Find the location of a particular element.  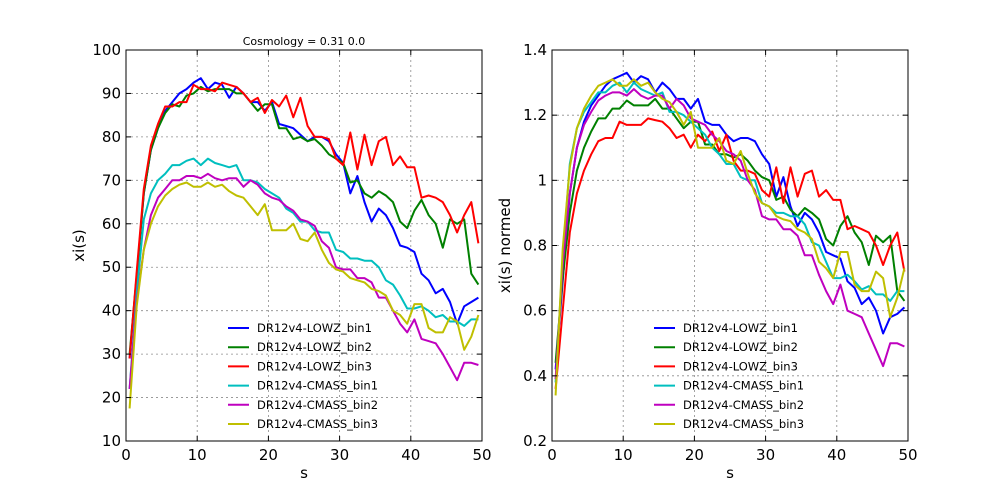

y-tick-label: 80 is located at coordinates (111, 137).